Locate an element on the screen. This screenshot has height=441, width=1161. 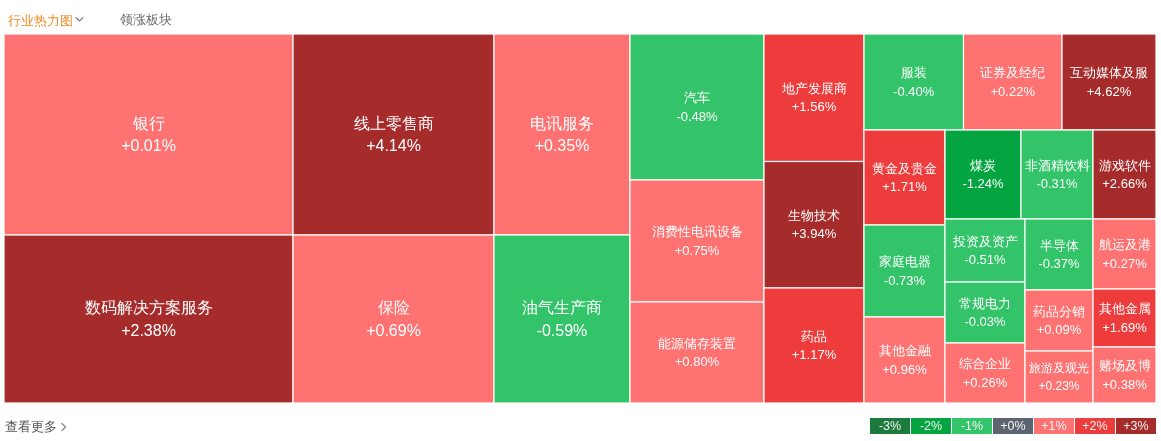
data-label: +1.56% is located at coordinates (814, 107).